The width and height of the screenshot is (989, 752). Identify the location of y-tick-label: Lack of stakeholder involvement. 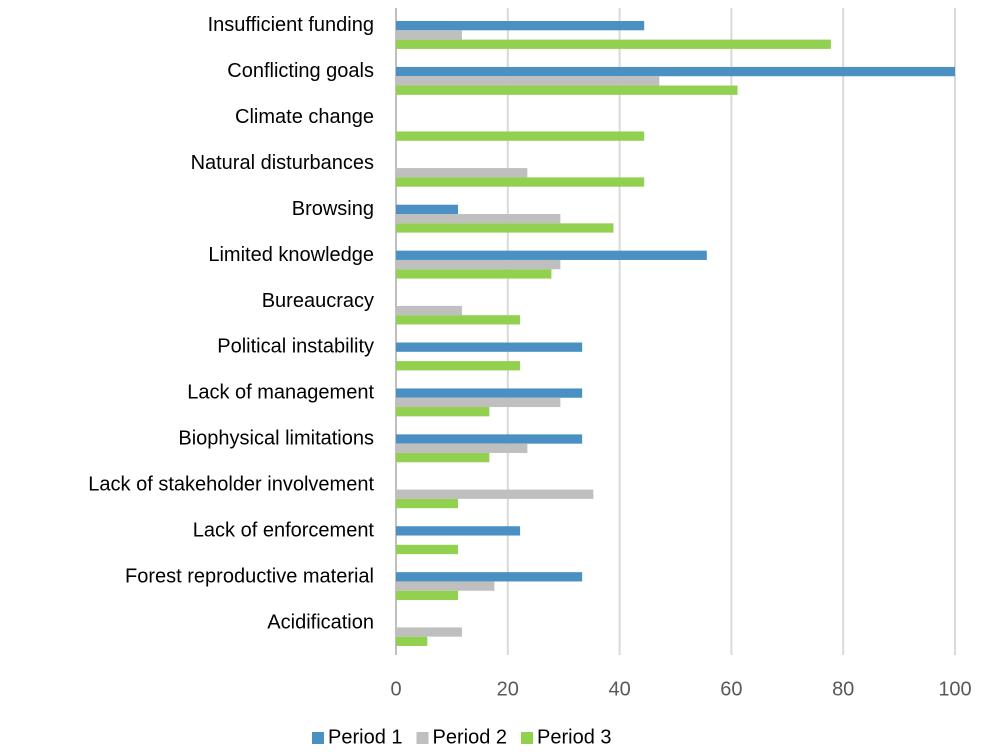
(231, 485).